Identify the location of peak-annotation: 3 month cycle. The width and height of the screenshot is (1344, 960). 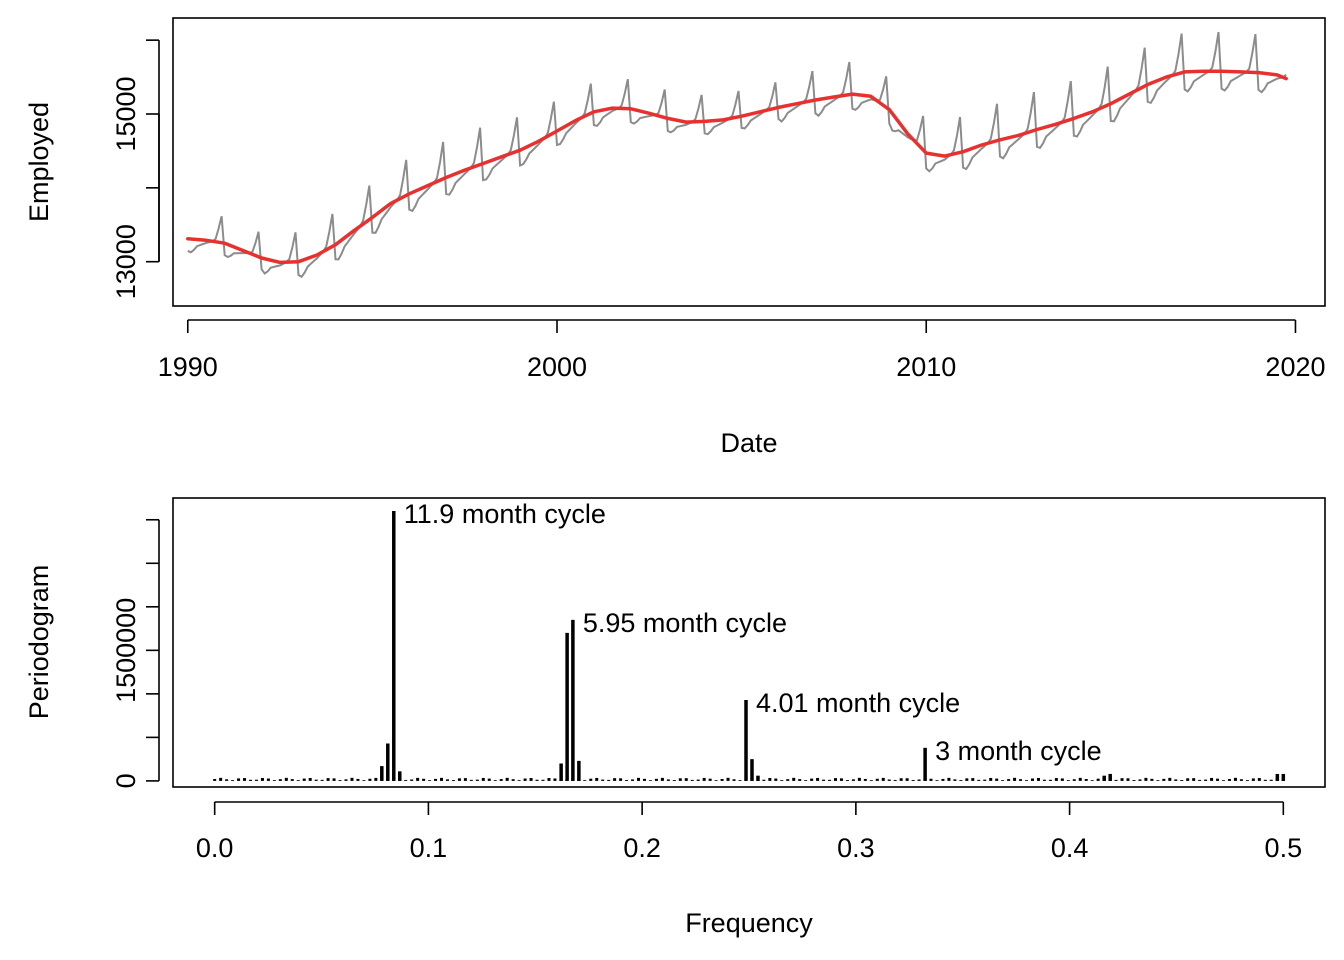
(1018, 751).